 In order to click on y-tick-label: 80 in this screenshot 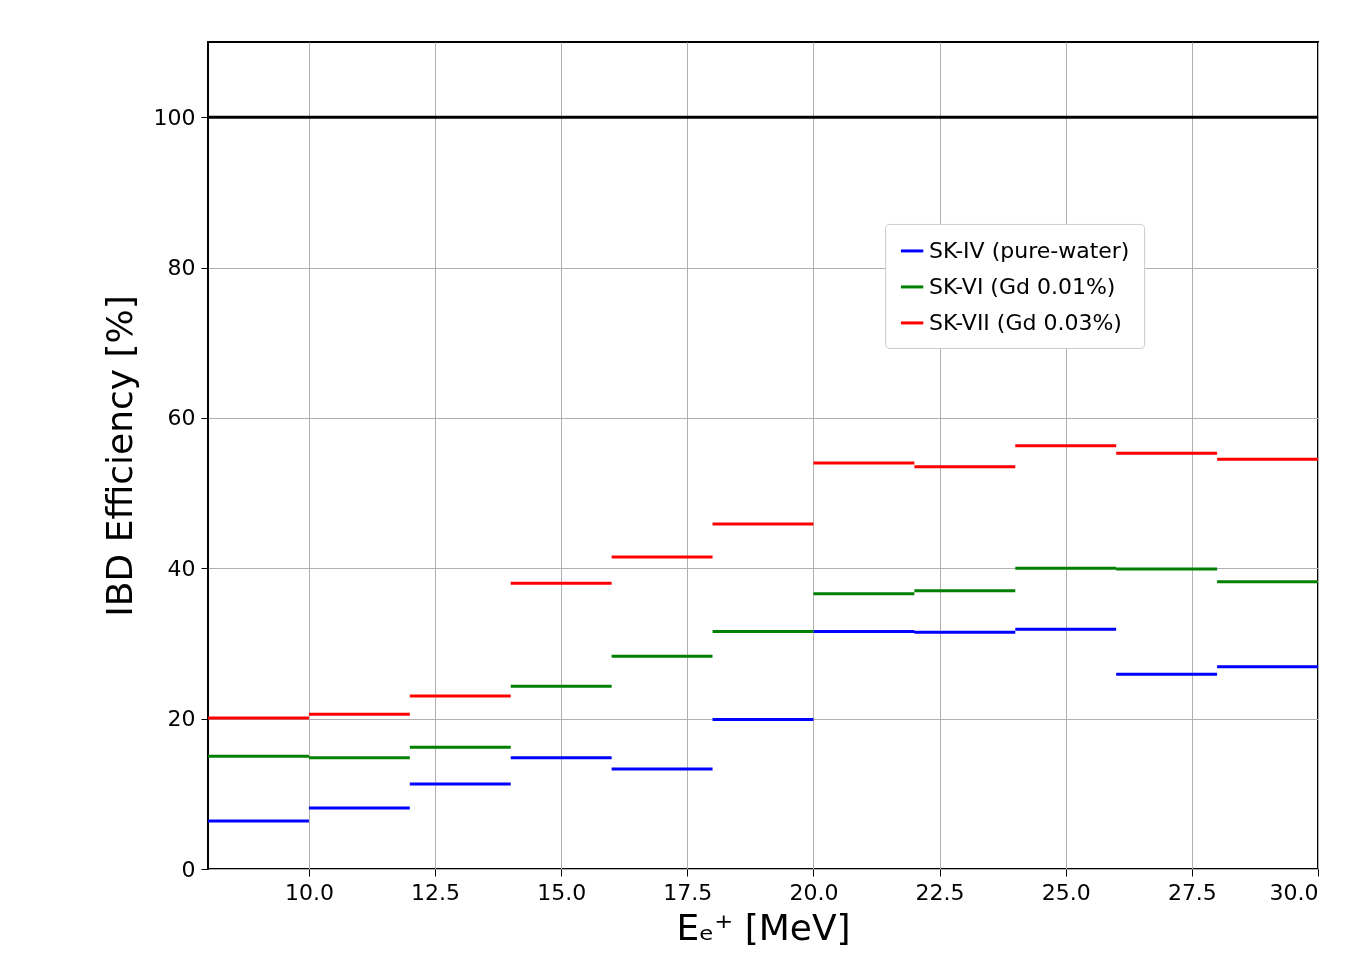, I will do `click(181, 268)`.